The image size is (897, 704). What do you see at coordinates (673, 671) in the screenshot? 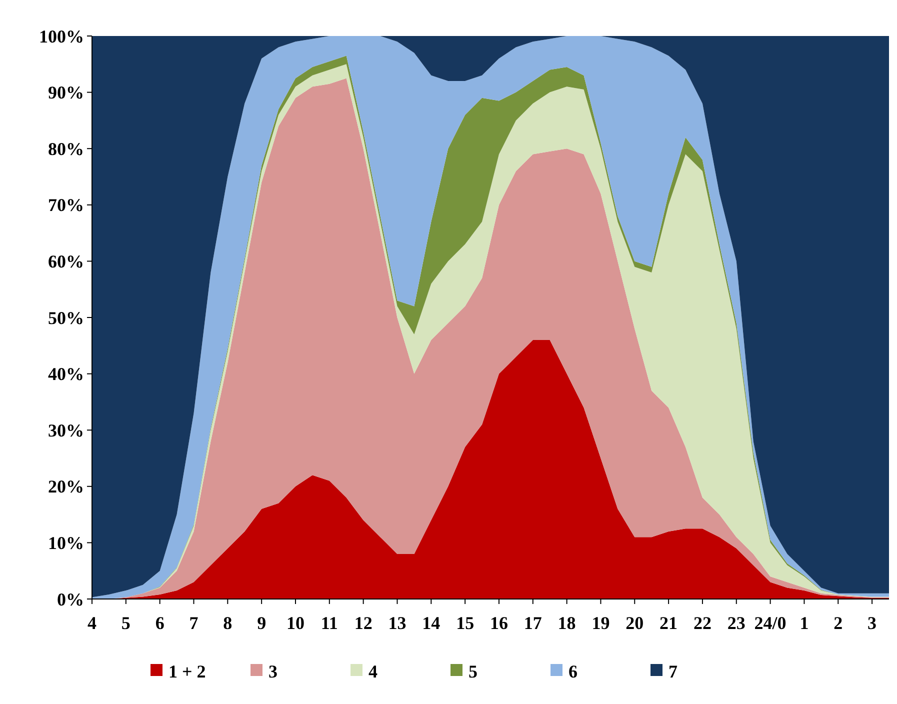
I see `legend-label: 7` at bounding box center [673, 671].